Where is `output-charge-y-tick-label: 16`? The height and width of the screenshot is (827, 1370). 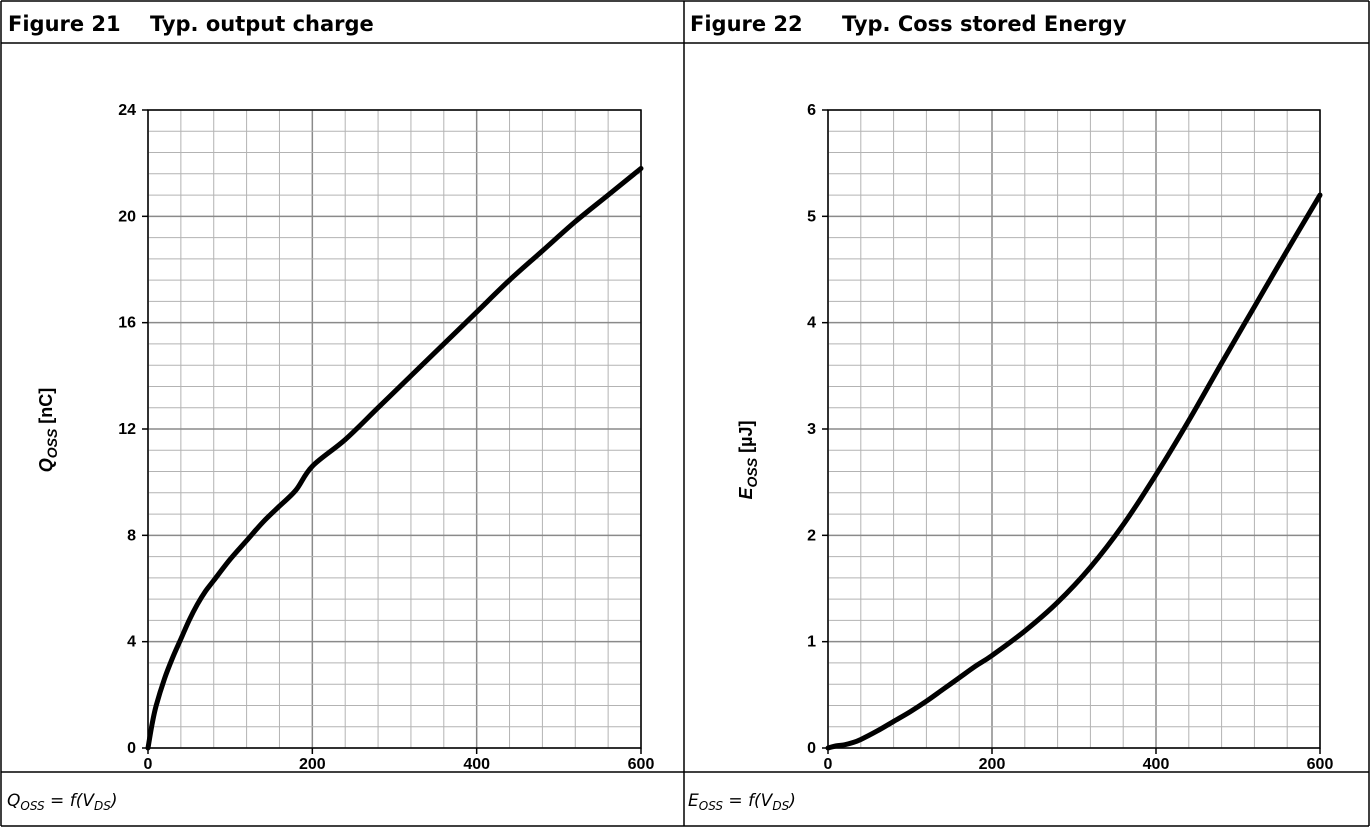 output-charge-y-tick-label: 16 is located at coordinates (127, 323).